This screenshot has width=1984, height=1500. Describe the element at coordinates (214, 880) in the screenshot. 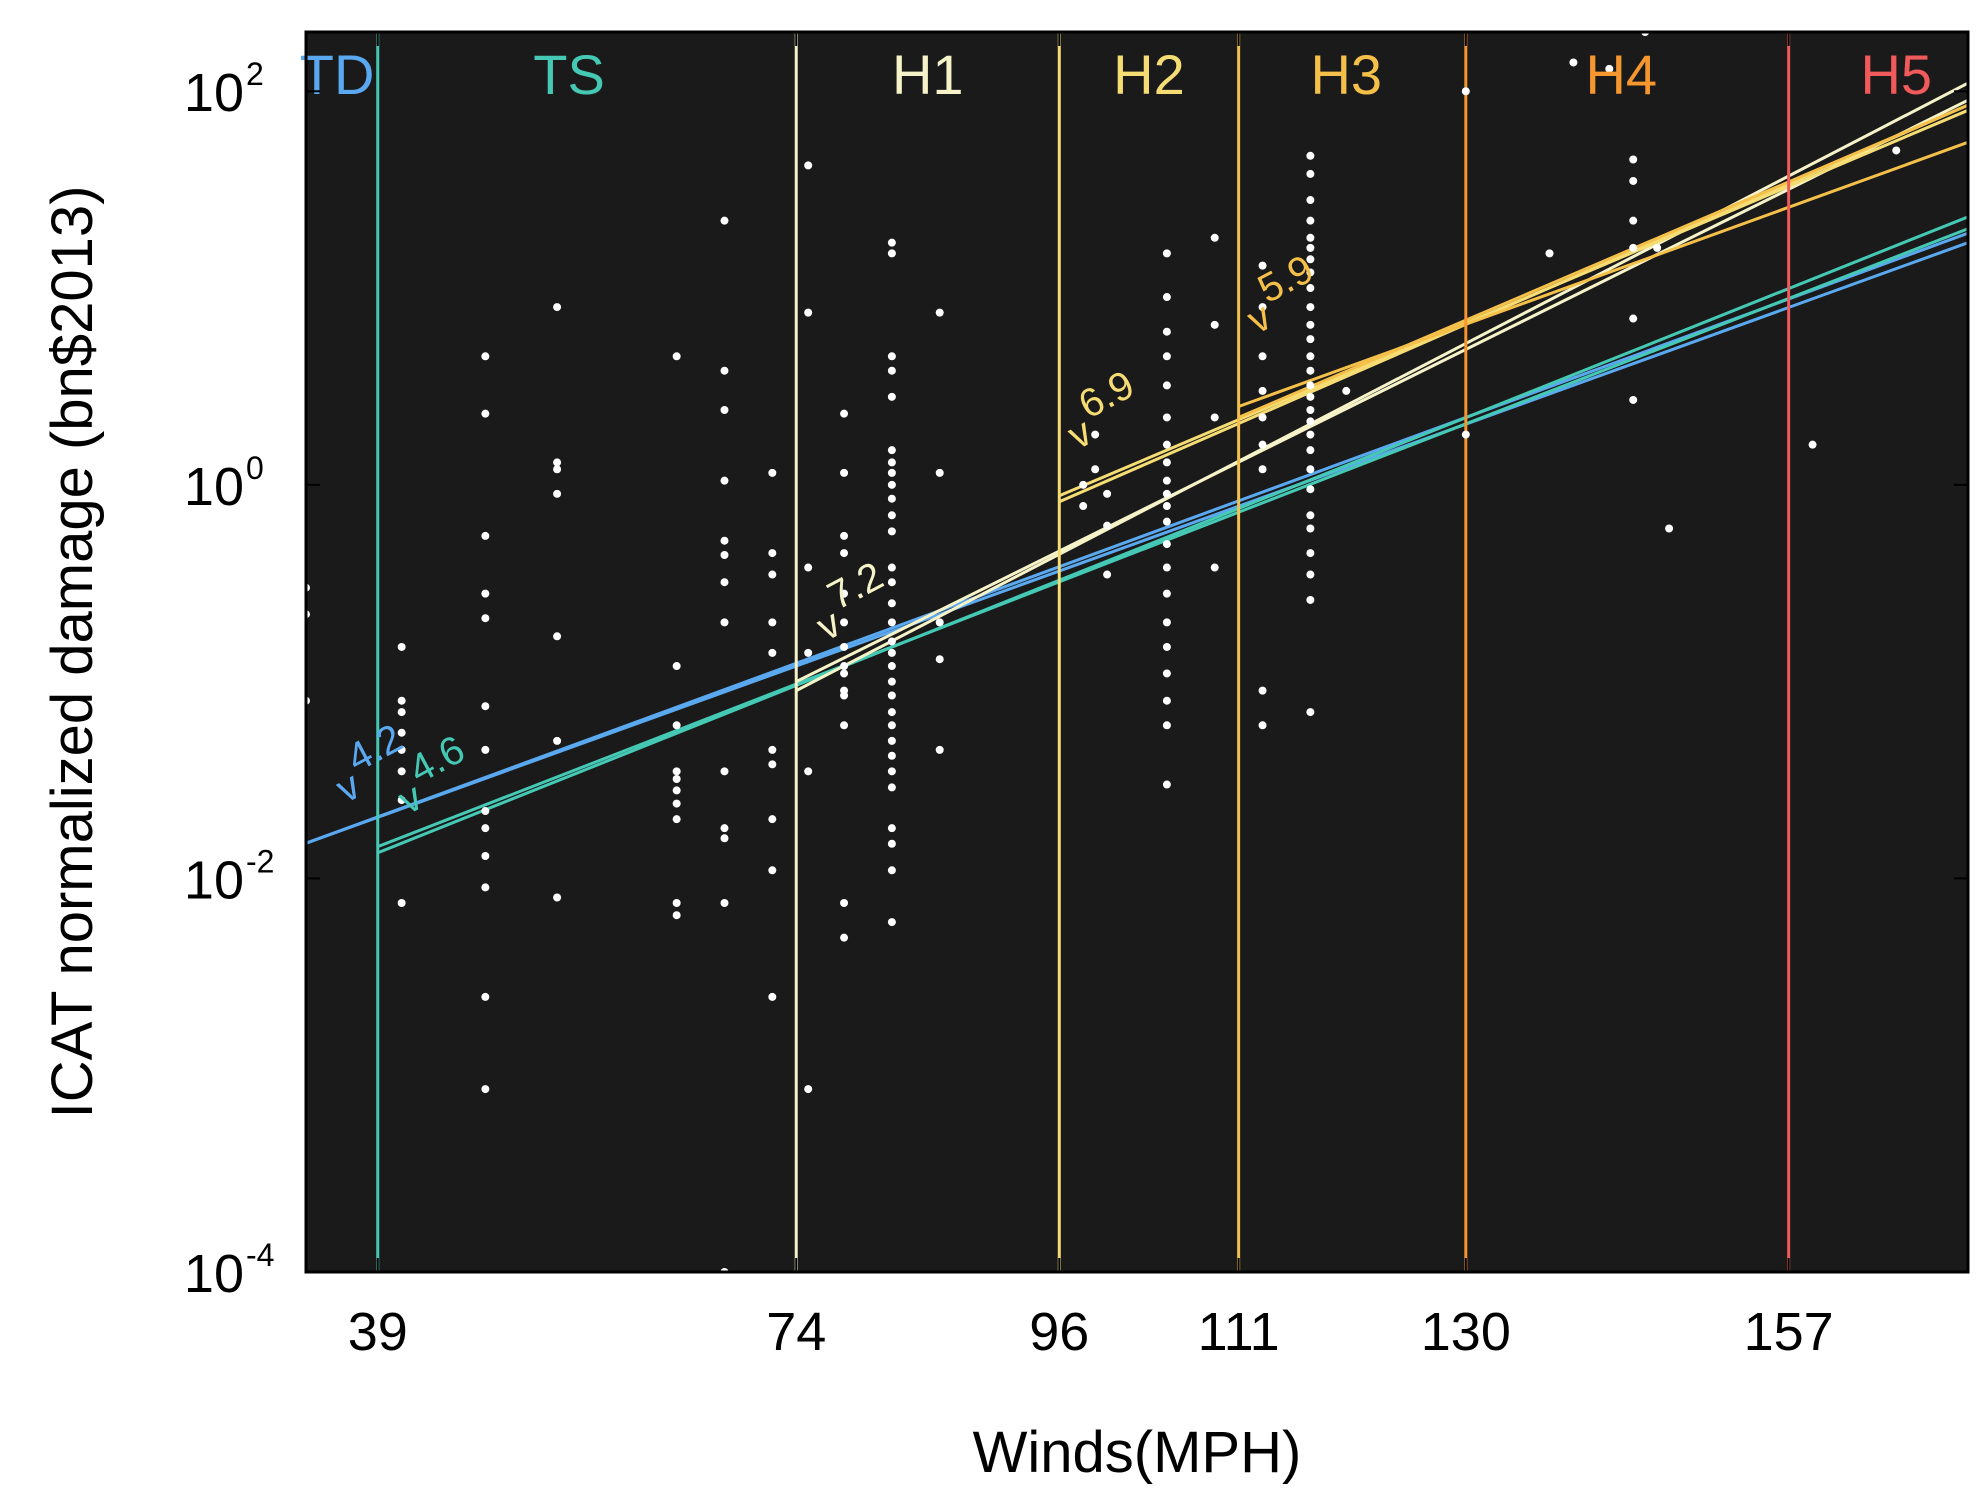

I see `y-tick-label: 10` at that location.